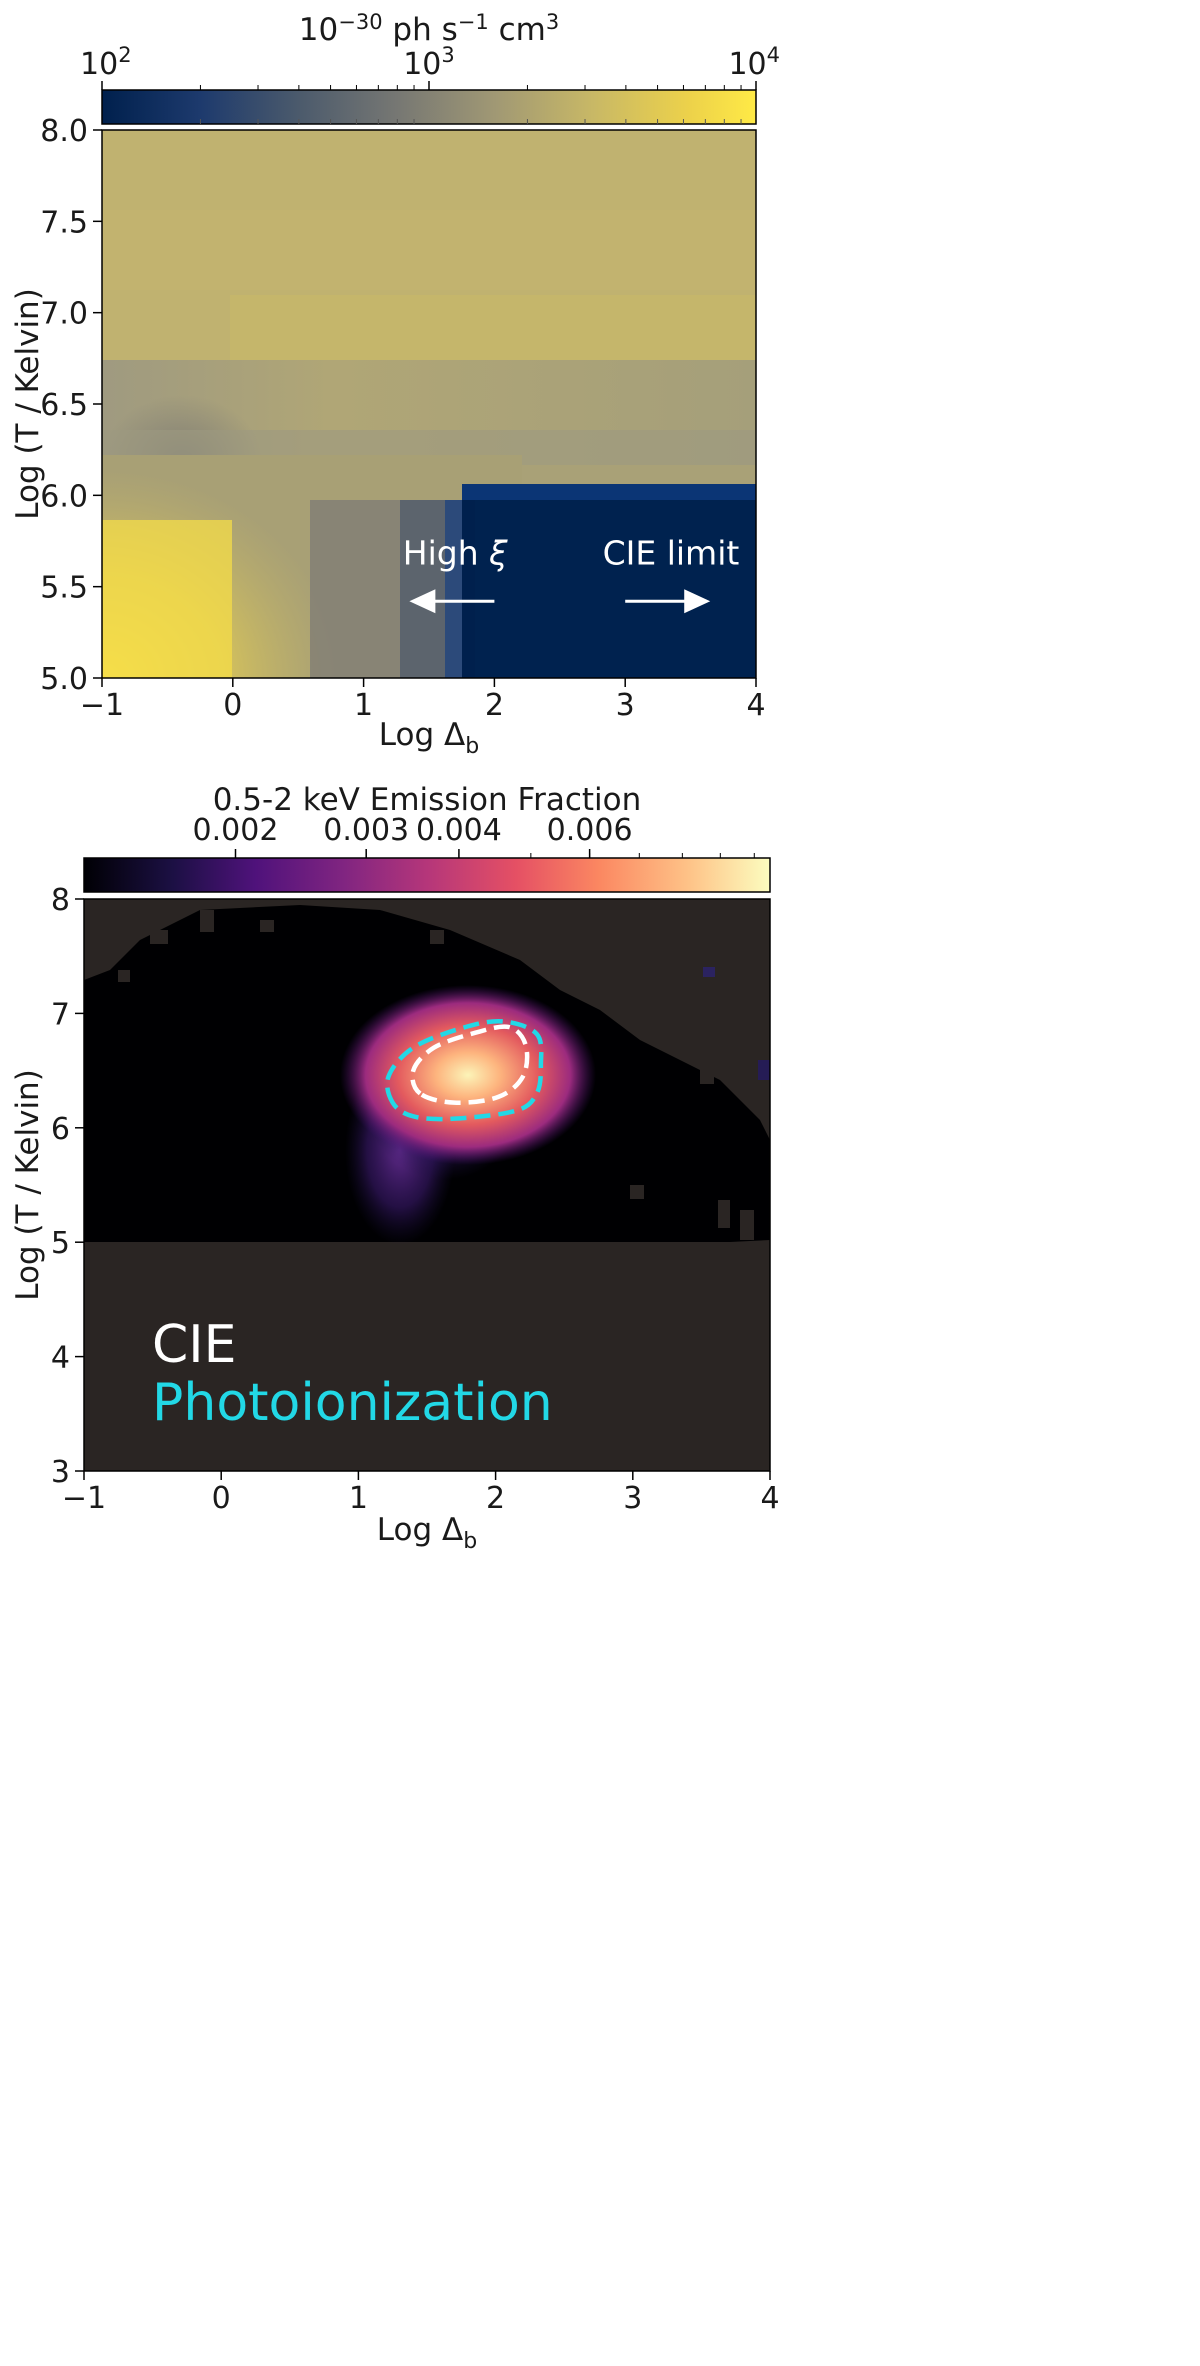  I want to click on colorbar-1-label: 10−30 ph s−1 cm3, so click(429, 29).